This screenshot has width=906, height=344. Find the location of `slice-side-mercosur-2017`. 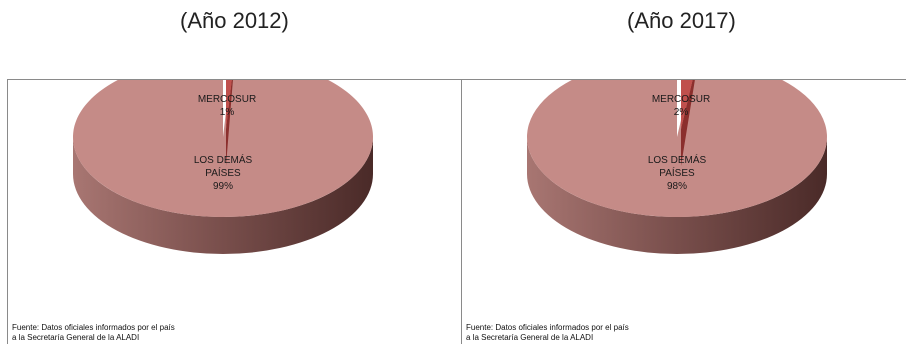

slice-side-mercosur-2017 is located at coordinates (688, 123).